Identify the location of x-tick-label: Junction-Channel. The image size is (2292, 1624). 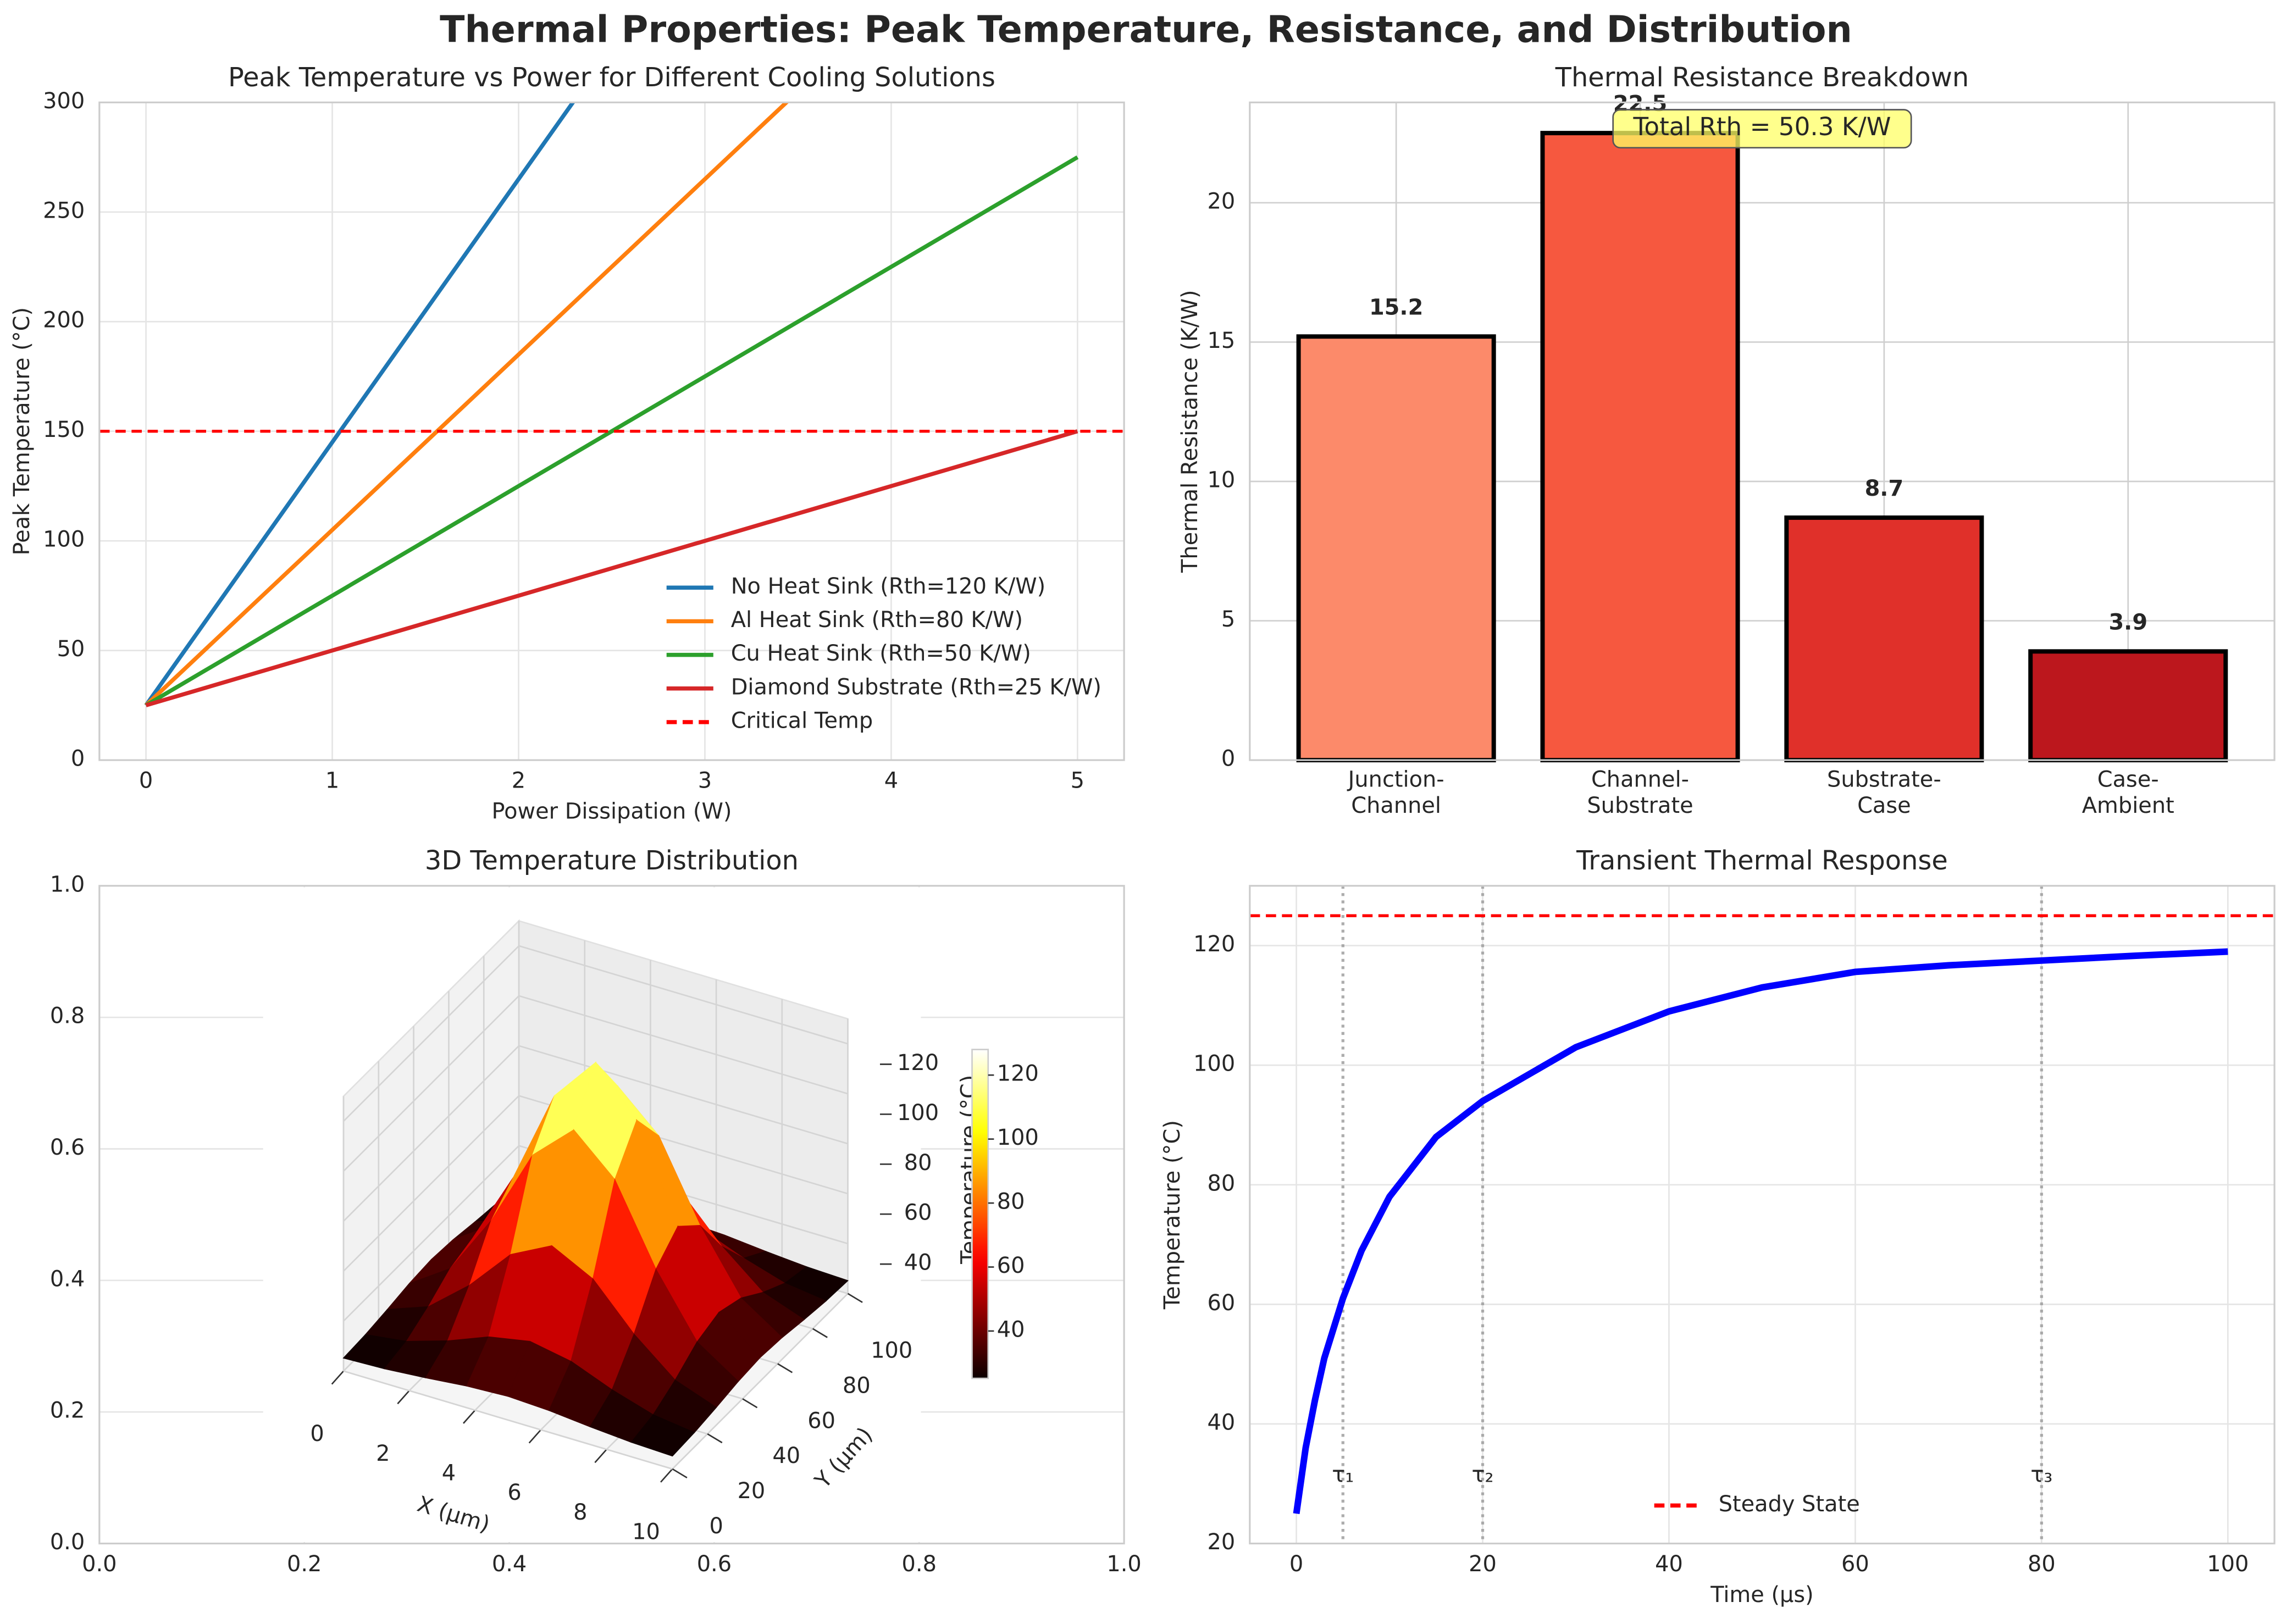
(1395, 792).